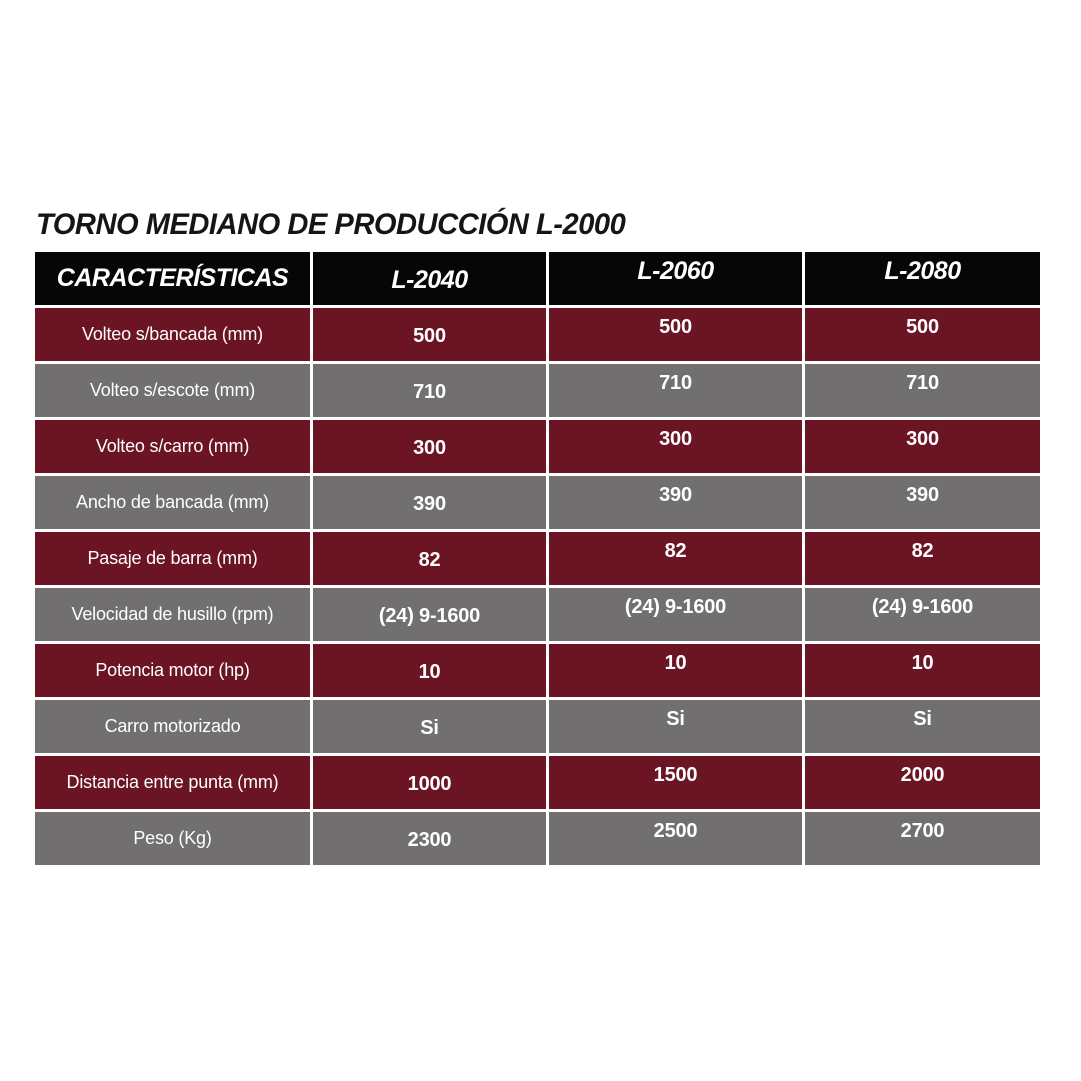  I want to click on value-text: 2700, so click(922, 831).